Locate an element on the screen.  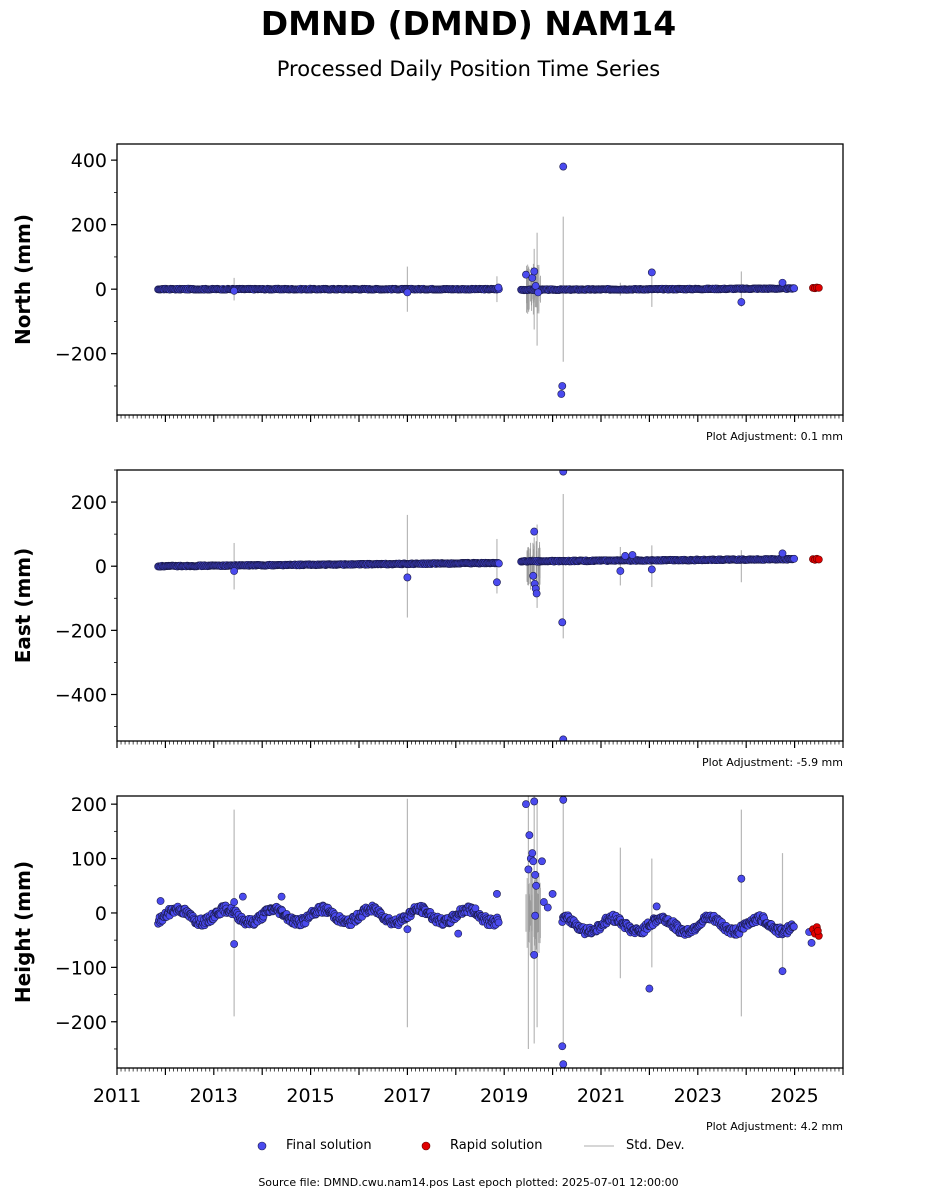
y-axis-label: North (mm) is located at coordinates (23, 279).